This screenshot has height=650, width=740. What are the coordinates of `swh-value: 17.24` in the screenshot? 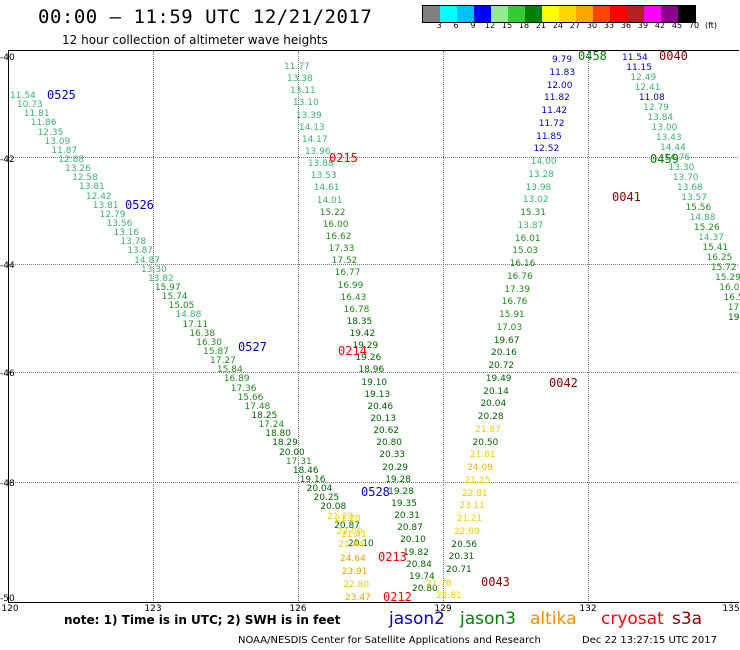 It's located at (271, 425).